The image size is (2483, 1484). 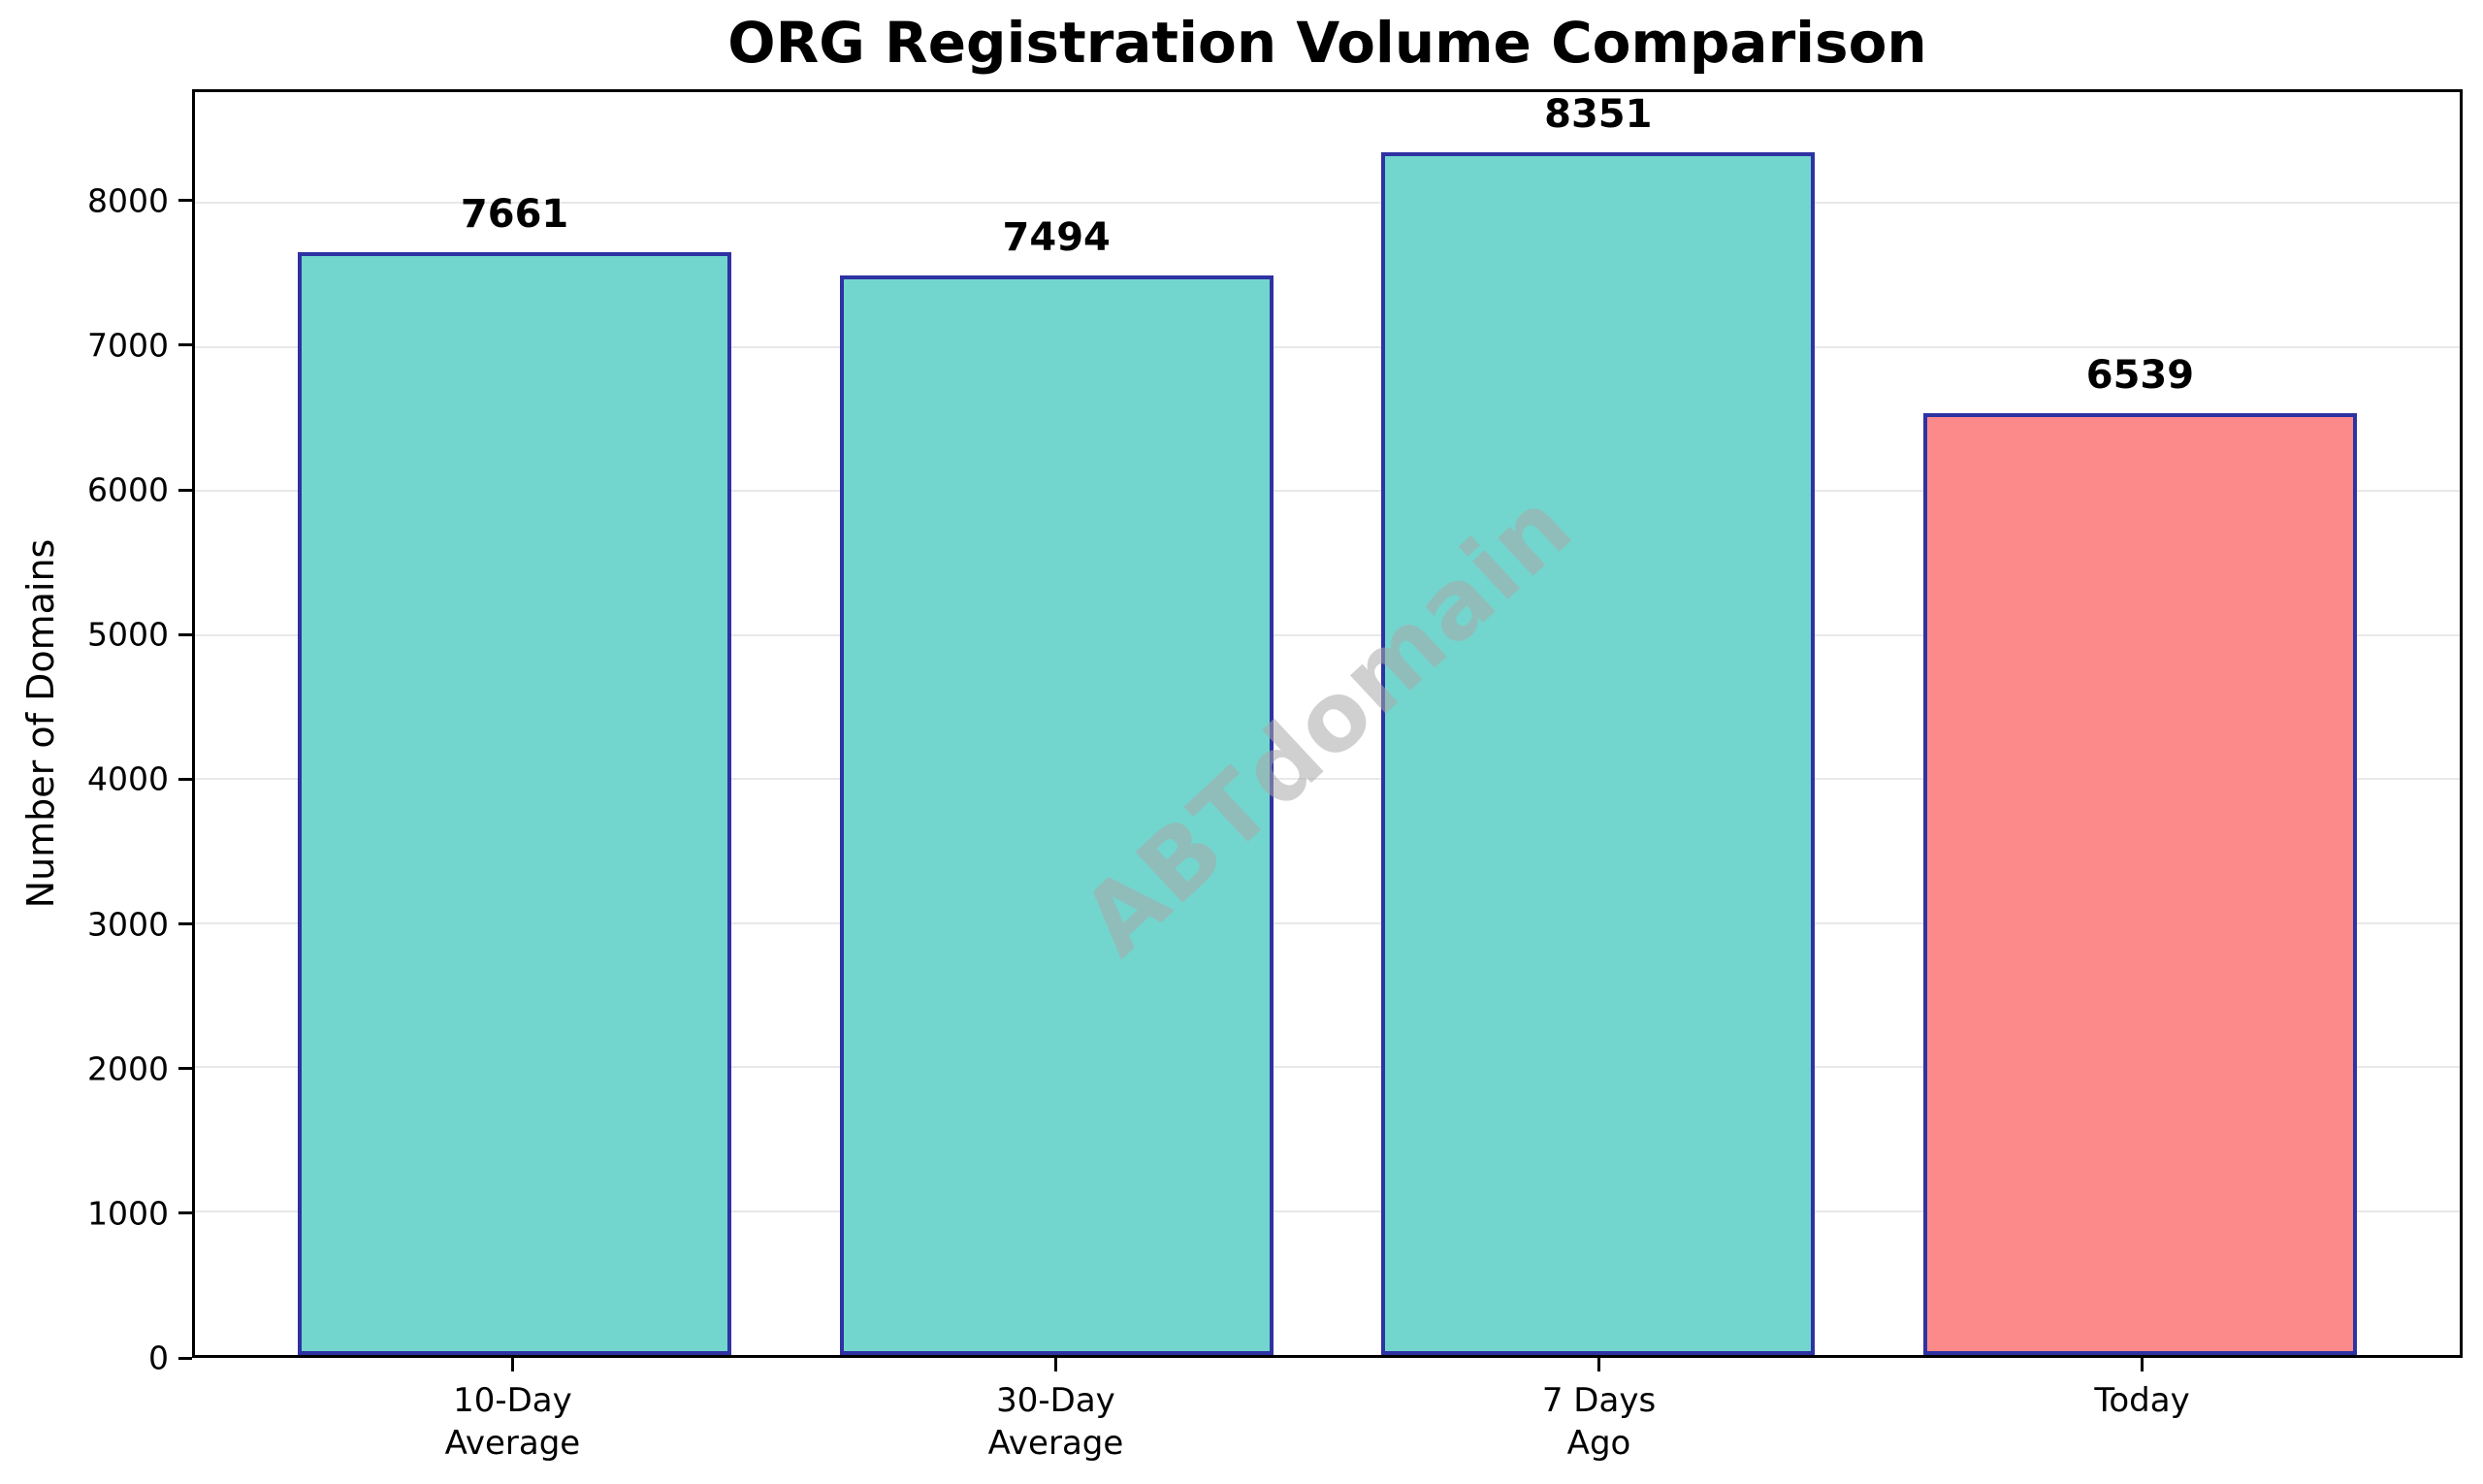 I want to click on bar-value-label: 8351, so click(x=1599, y=115).